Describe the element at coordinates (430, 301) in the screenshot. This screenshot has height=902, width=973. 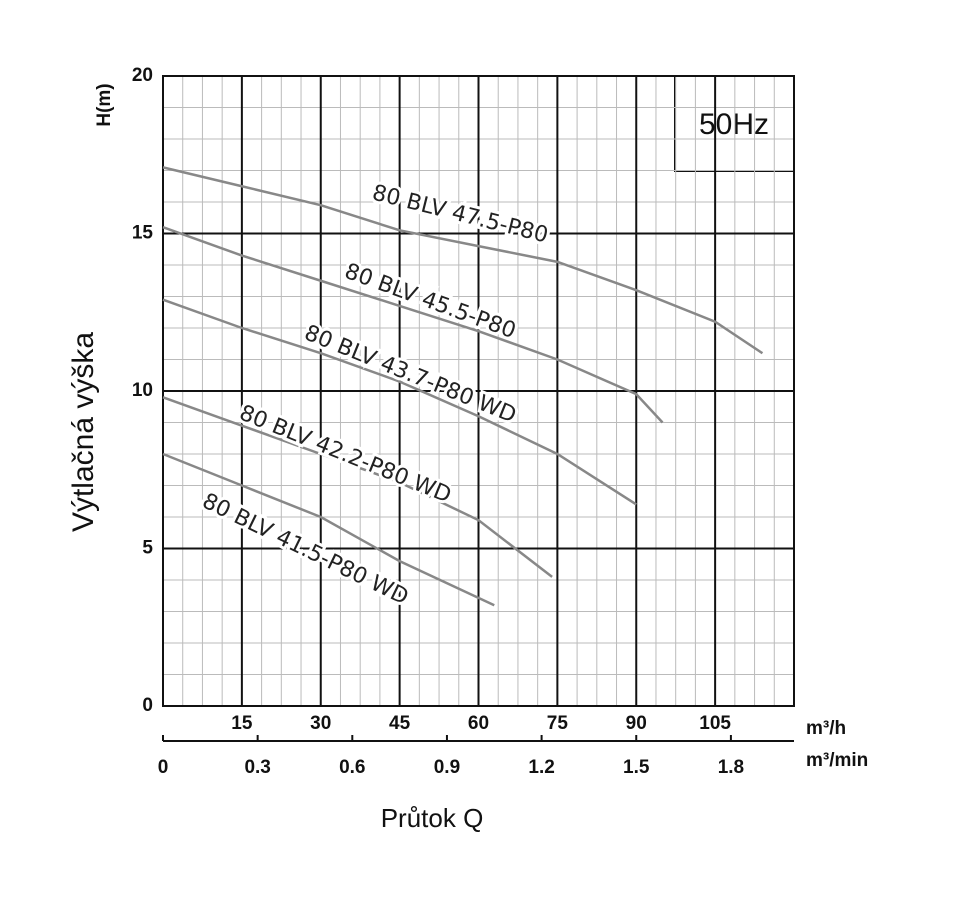
I see `series-label: 80 BLV 45.5-P80` at that location.